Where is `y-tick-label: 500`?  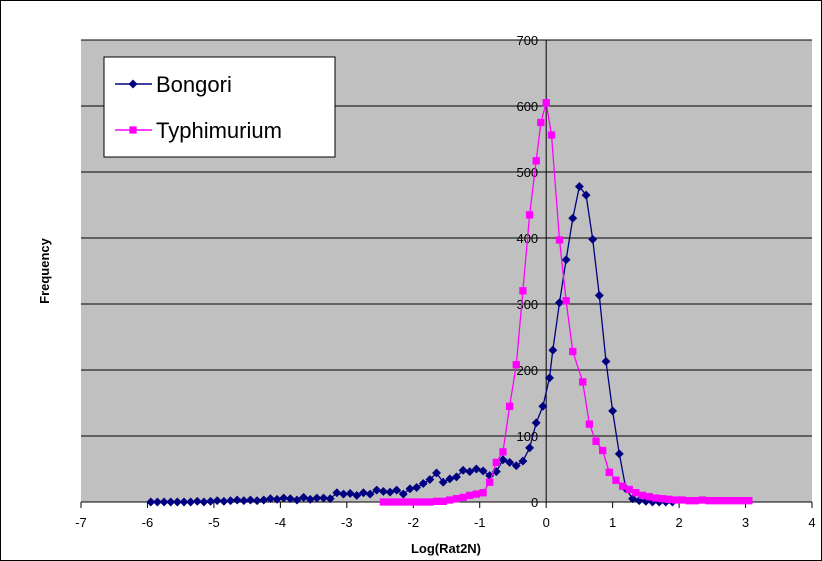
y-tick-label: 500 is located at coordinates (527, 172).